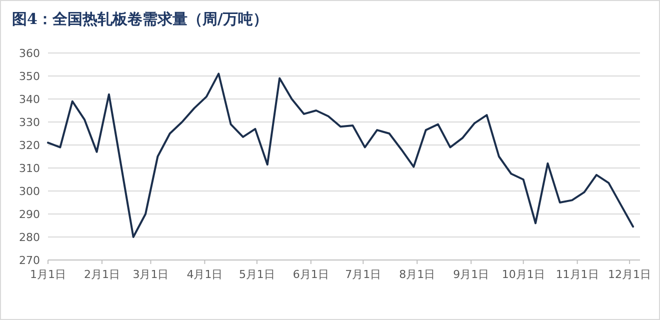  I want to click on y-tick-label: 350, so click(29, 76).